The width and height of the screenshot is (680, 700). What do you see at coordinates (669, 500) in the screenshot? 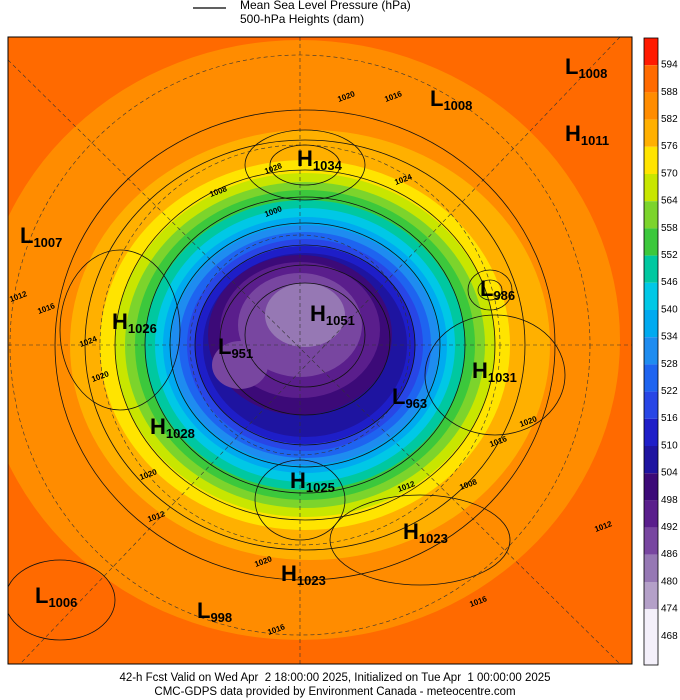
I see `colorbar-label: 498` at bounding box center [669, 500].